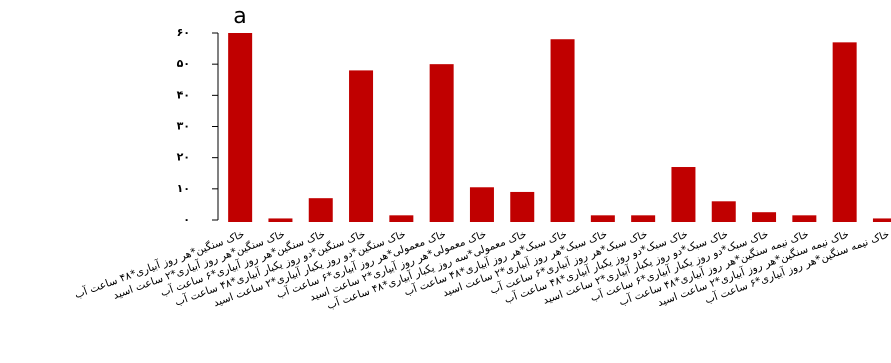 The image size is (891, 363). Describe the element at coordinates (186, 219) in the screenshot. I see `y-tick-label: ۰` at that location.